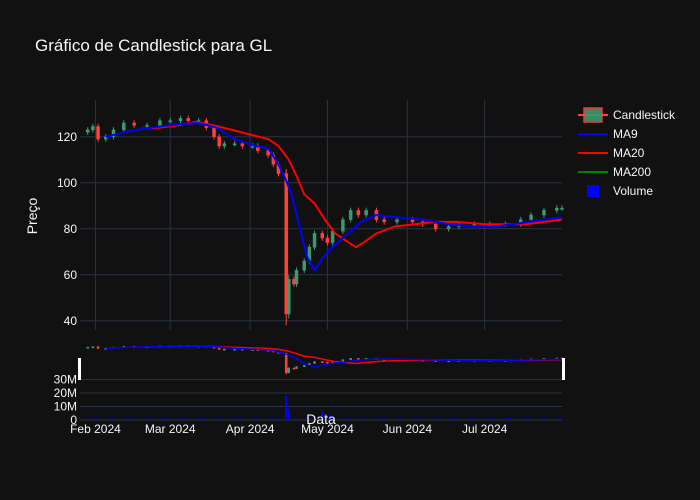 The height and width of the screenshot is (500, 700). I want to click on legend-label: Volume, so click(633, 191).